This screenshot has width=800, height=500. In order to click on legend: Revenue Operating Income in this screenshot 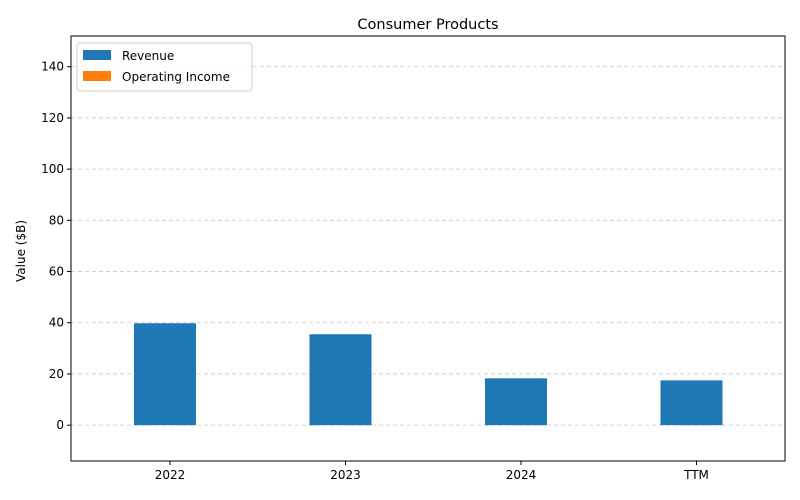, I will do `click(164, 67)`.